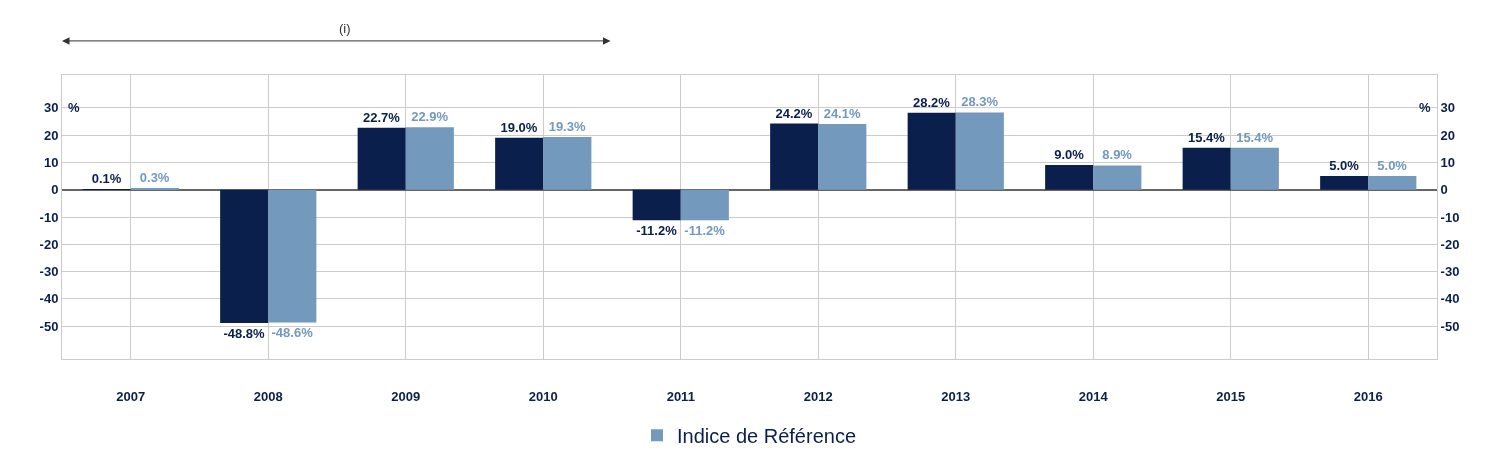 The width and height of the screenshot is (1499, 467). I want to click on y2-tick-label: 20, so click(1448, 135).